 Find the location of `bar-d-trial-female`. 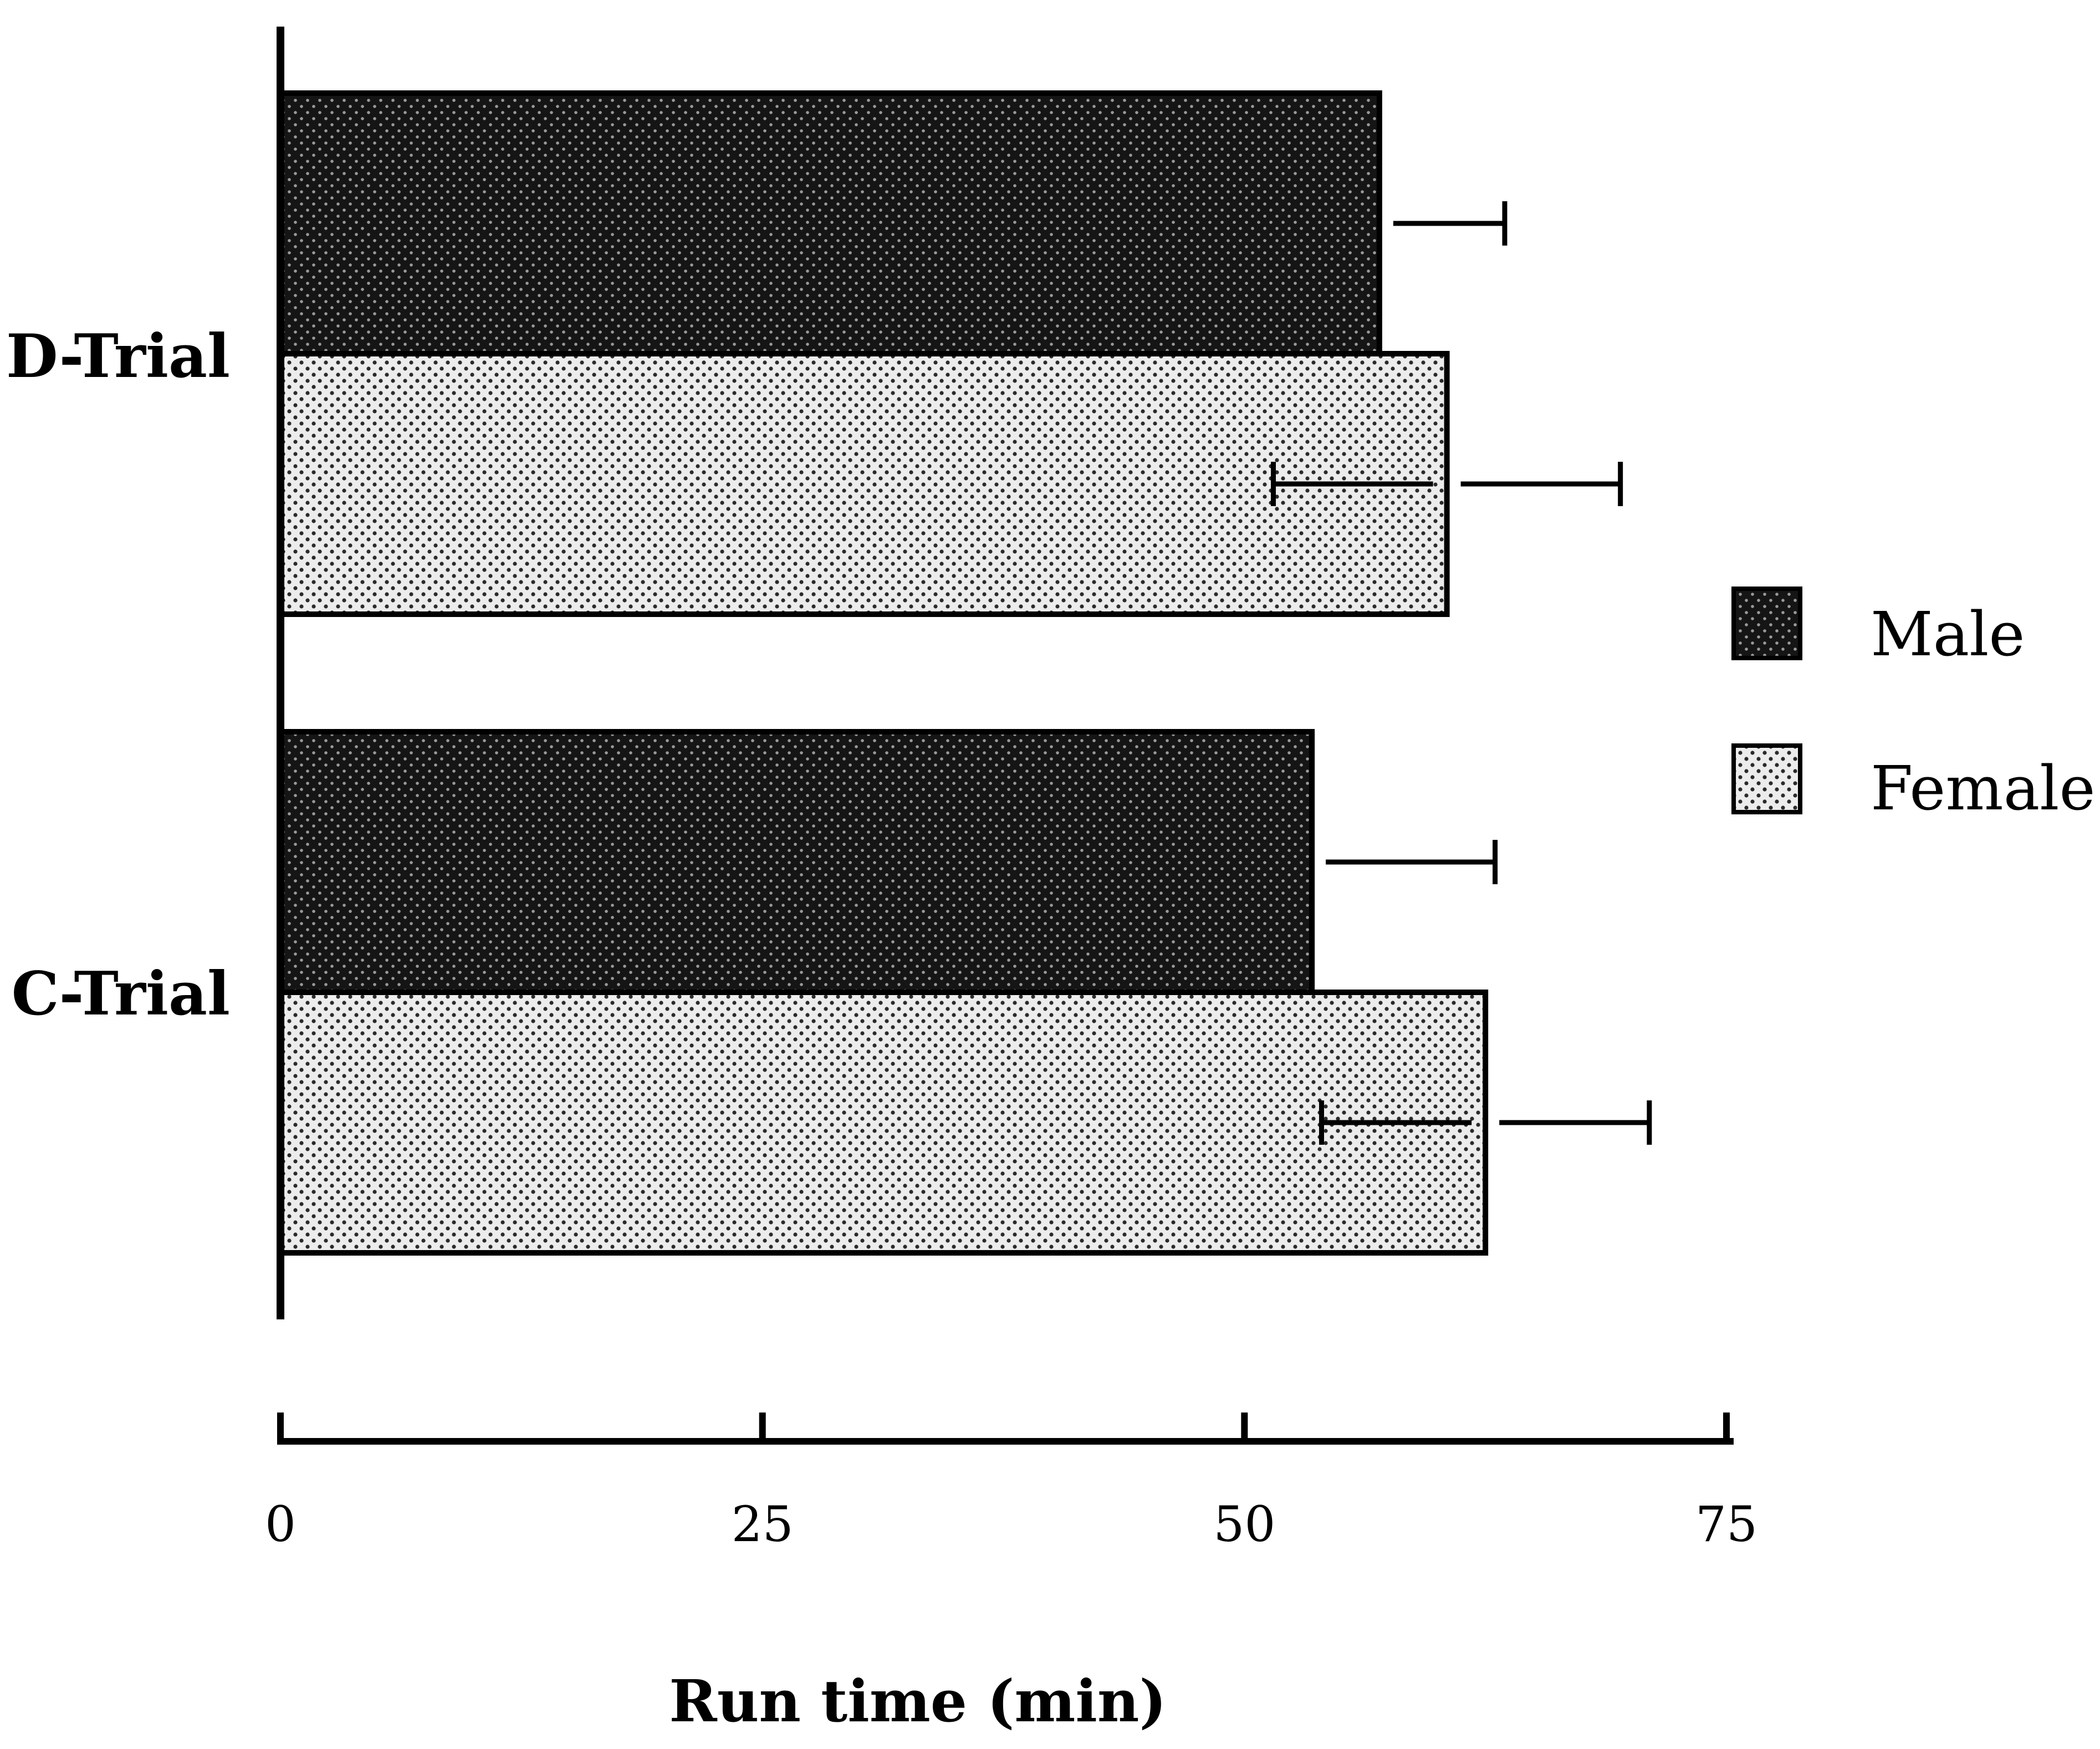

bar-d-trial-female is located at coordinates (864, 484).